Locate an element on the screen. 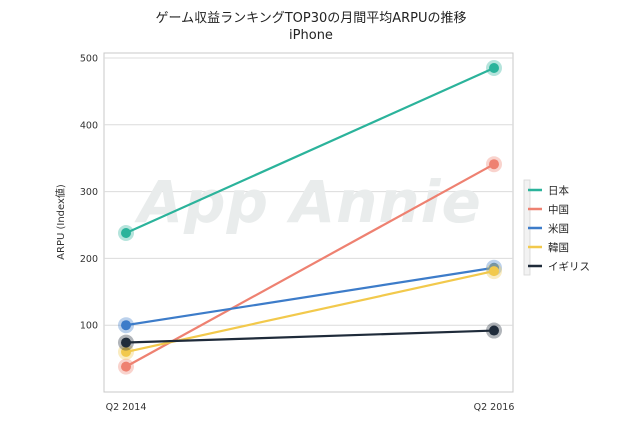 Image resolution: width=632 pixels, height=427 pixels. y-tick-label: 300 is located at coordinates (89, 192).